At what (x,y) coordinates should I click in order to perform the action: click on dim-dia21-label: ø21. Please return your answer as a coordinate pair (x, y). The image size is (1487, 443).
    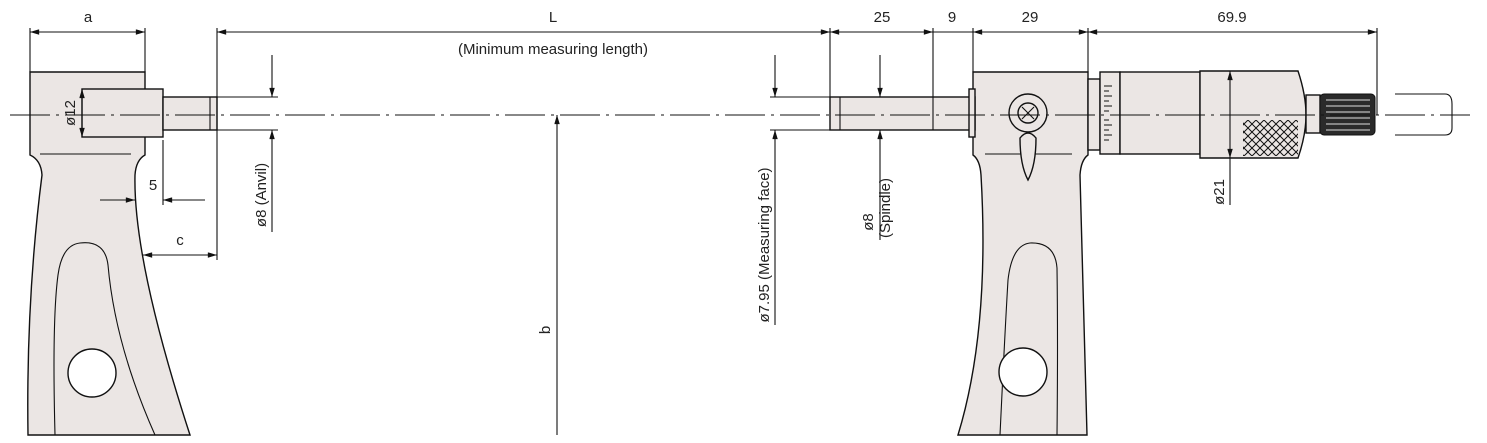
    Looking at the image, I should click on (1219, 192).